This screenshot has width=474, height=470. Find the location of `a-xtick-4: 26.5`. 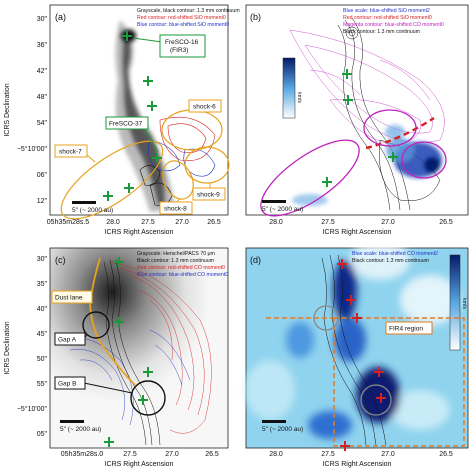

a-xtick-4: 26.5 is located at coordinates (214, 222).